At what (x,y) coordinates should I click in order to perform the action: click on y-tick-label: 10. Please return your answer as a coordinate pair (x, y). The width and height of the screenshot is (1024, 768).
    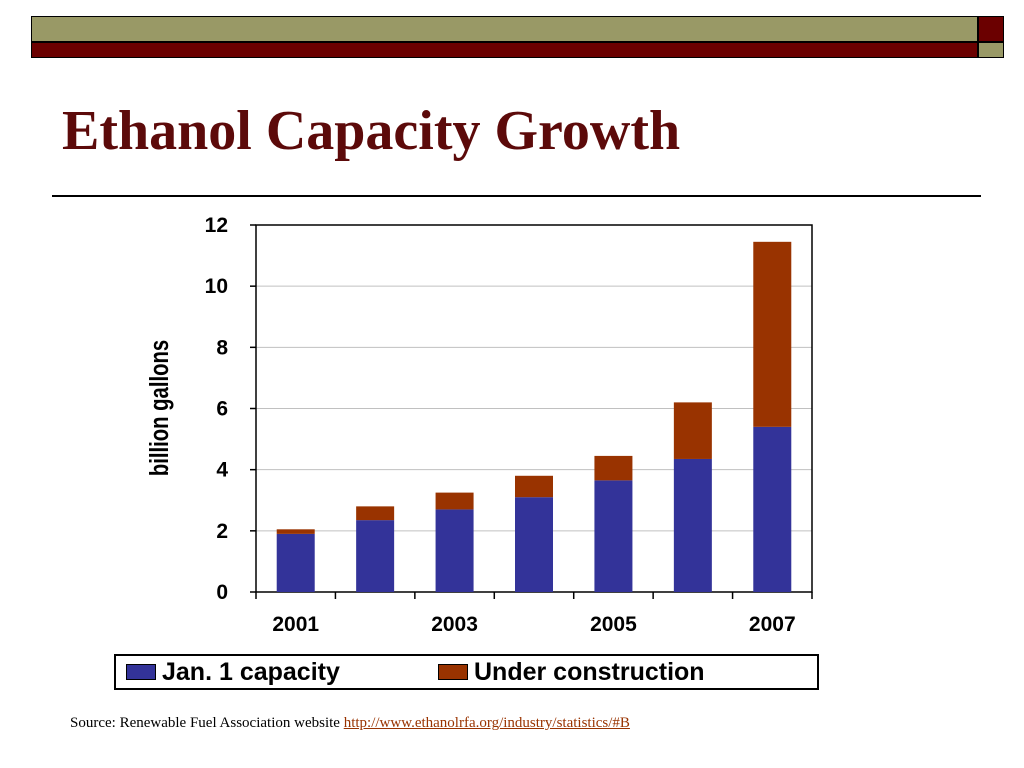
    Looking at the image, I should click on (216, 286).